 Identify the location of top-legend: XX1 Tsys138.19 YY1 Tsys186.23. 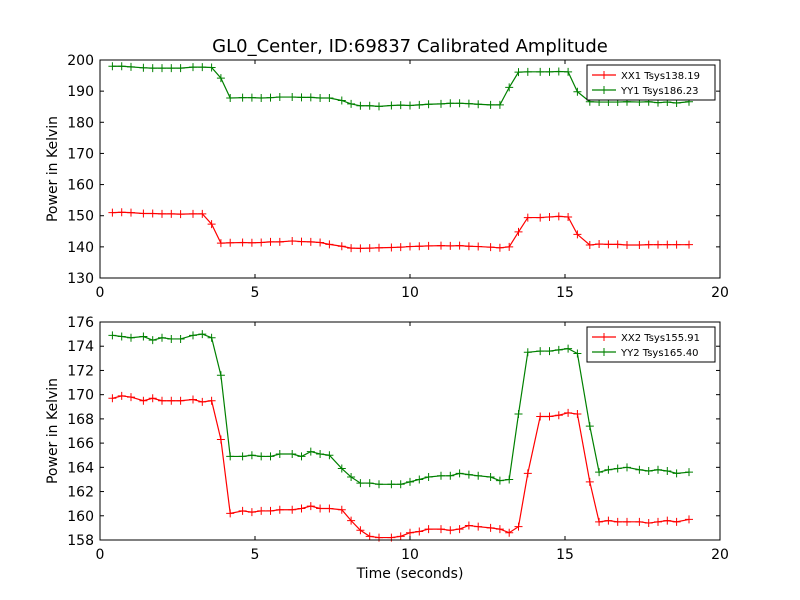
(651, 82).